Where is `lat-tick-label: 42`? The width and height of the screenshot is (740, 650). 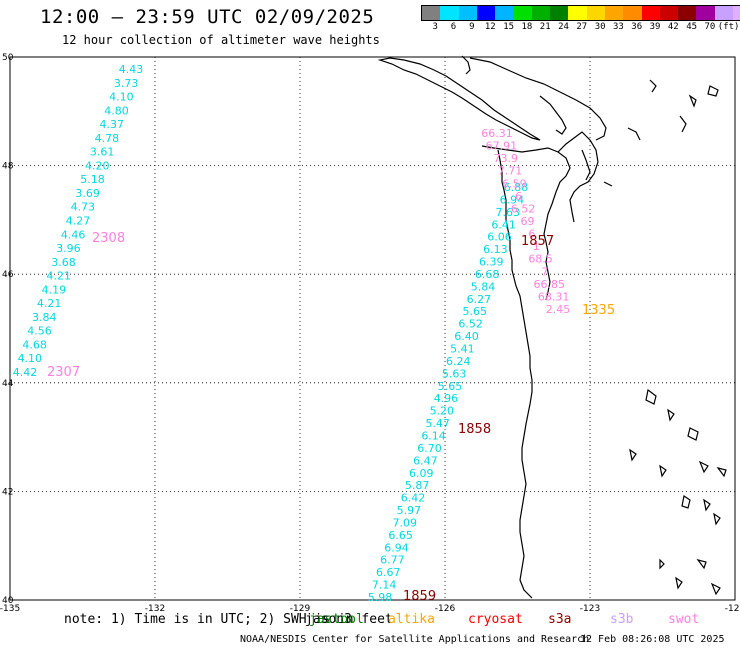
lat-tick-label: 42 is located at coordinates (7, 492).